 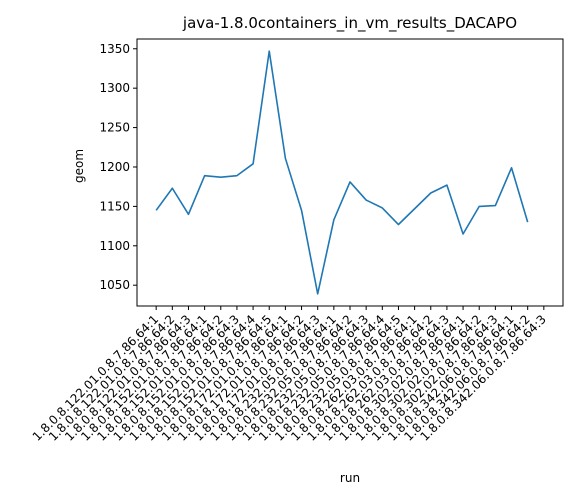 What do you see at coordinates (114, 246) in the screenshot?
I see `y-tick-label: 1100` at bounding box center [114, 246].